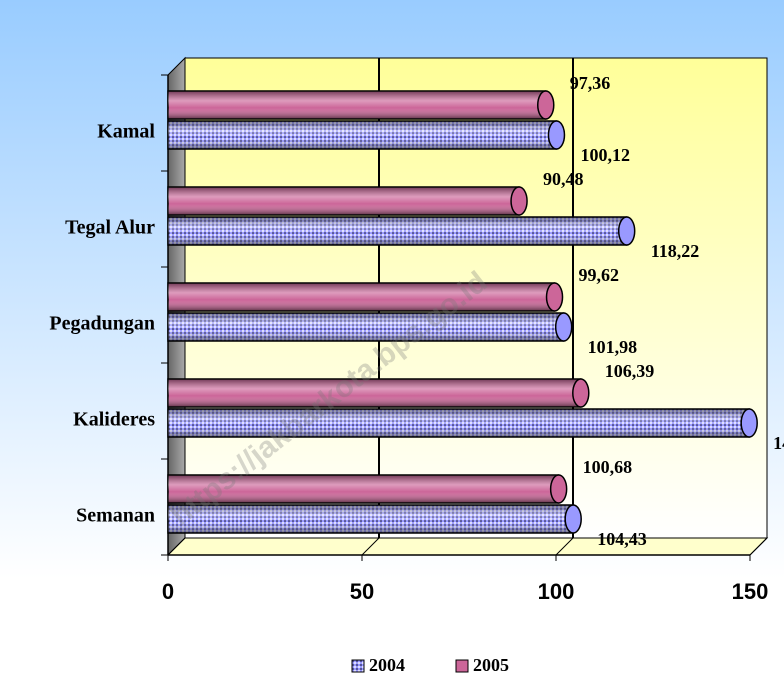  Describe the element at coordinates (613, 347) in the screenshot. I see `data-label: 101,98` at that location.